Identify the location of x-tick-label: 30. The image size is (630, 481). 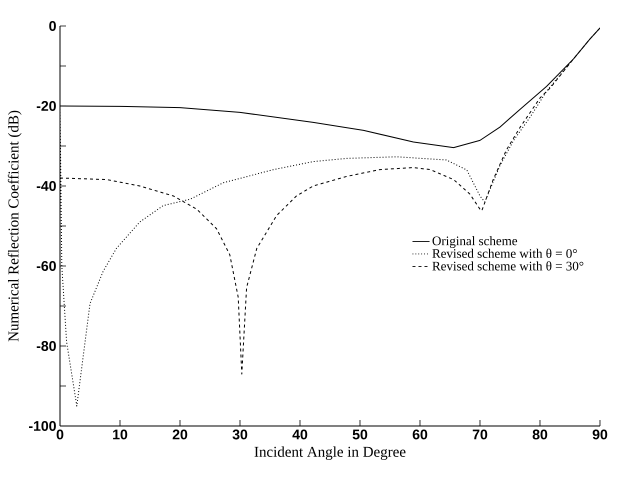
(240, 435).